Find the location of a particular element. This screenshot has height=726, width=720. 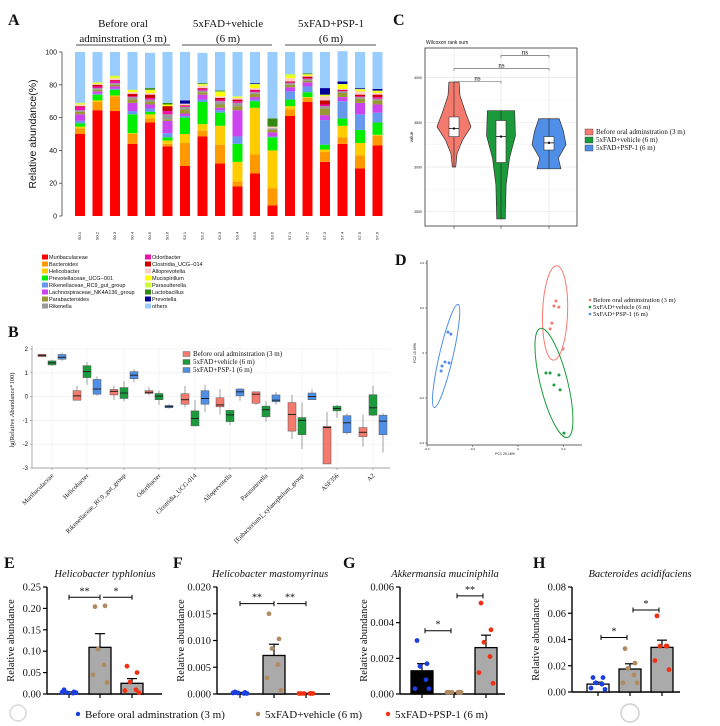

y-tick-label: 3500 is located at coordinates (418, 123).